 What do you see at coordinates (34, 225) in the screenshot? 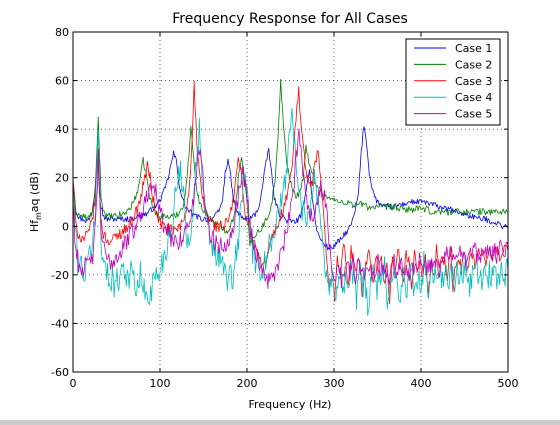
I see `y-axis-label-main: Hf` at bounding box center [34, 225].